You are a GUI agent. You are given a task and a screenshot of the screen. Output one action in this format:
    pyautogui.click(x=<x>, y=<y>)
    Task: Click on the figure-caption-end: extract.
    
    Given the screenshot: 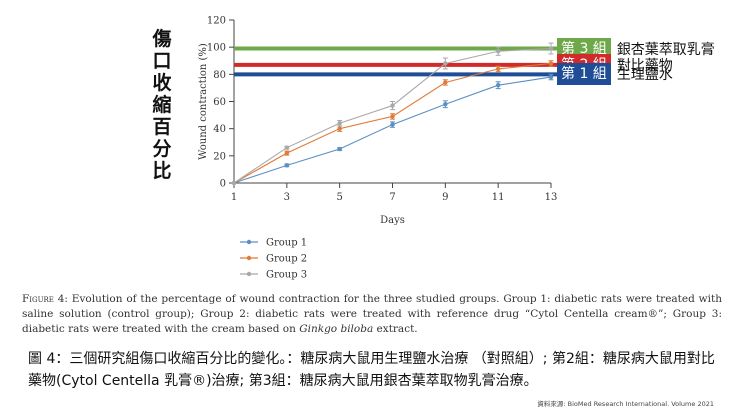 What is the action you would take?
    pyautogui.click(x=395, y=329)
    